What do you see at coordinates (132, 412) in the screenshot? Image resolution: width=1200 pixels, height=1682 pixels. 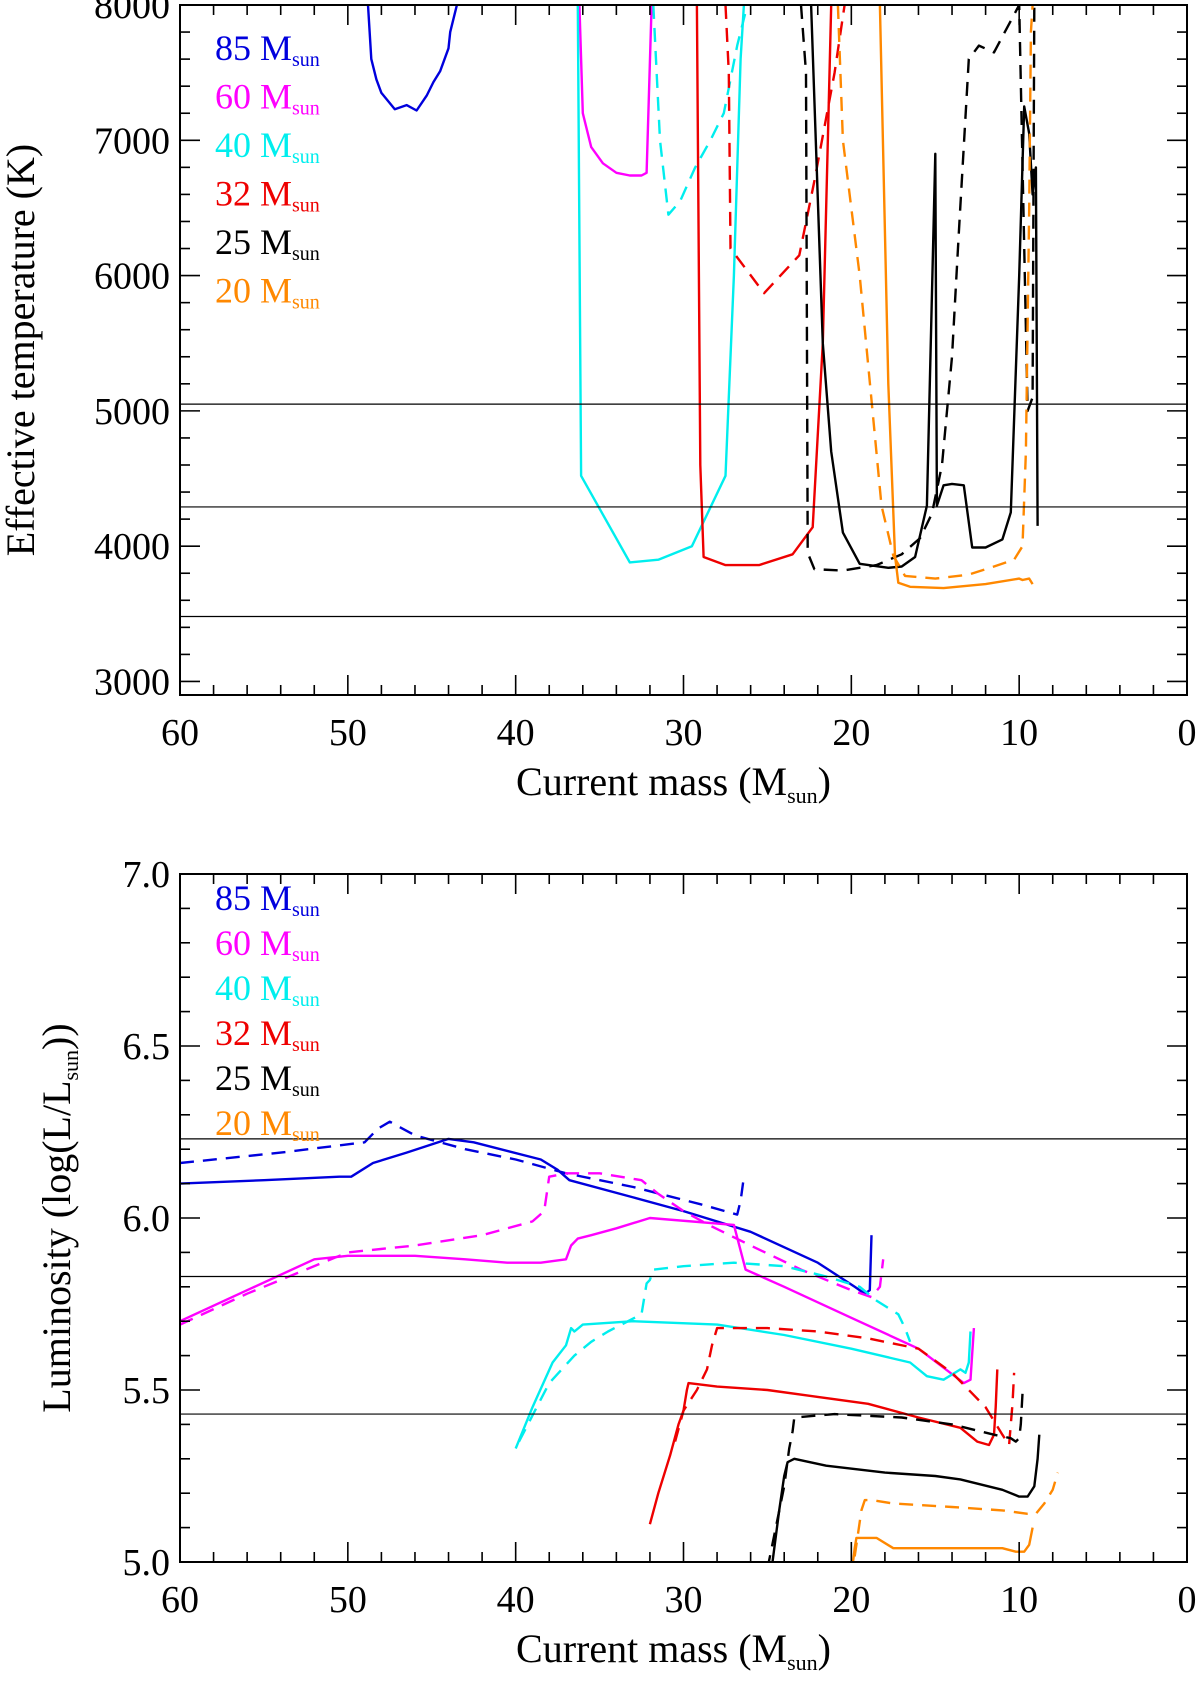 I see `y-tick-label: 5000` at bounding box center [132, 412].